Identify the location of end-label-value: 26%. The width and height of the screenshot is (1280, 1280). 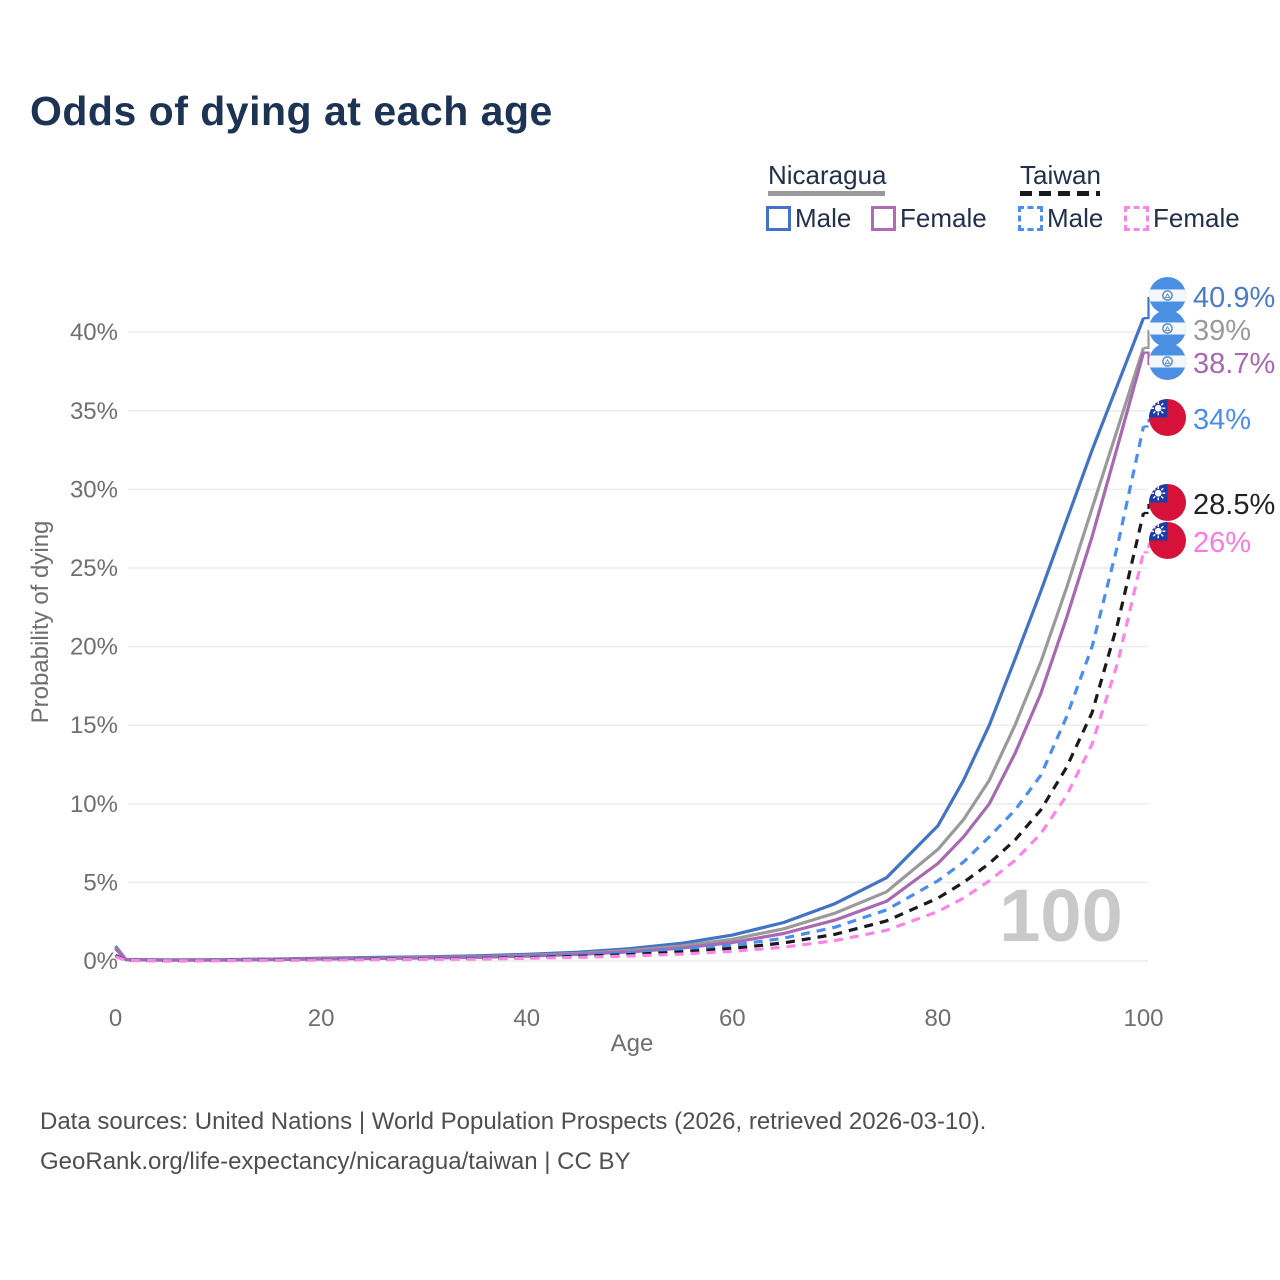
(1222, 542).